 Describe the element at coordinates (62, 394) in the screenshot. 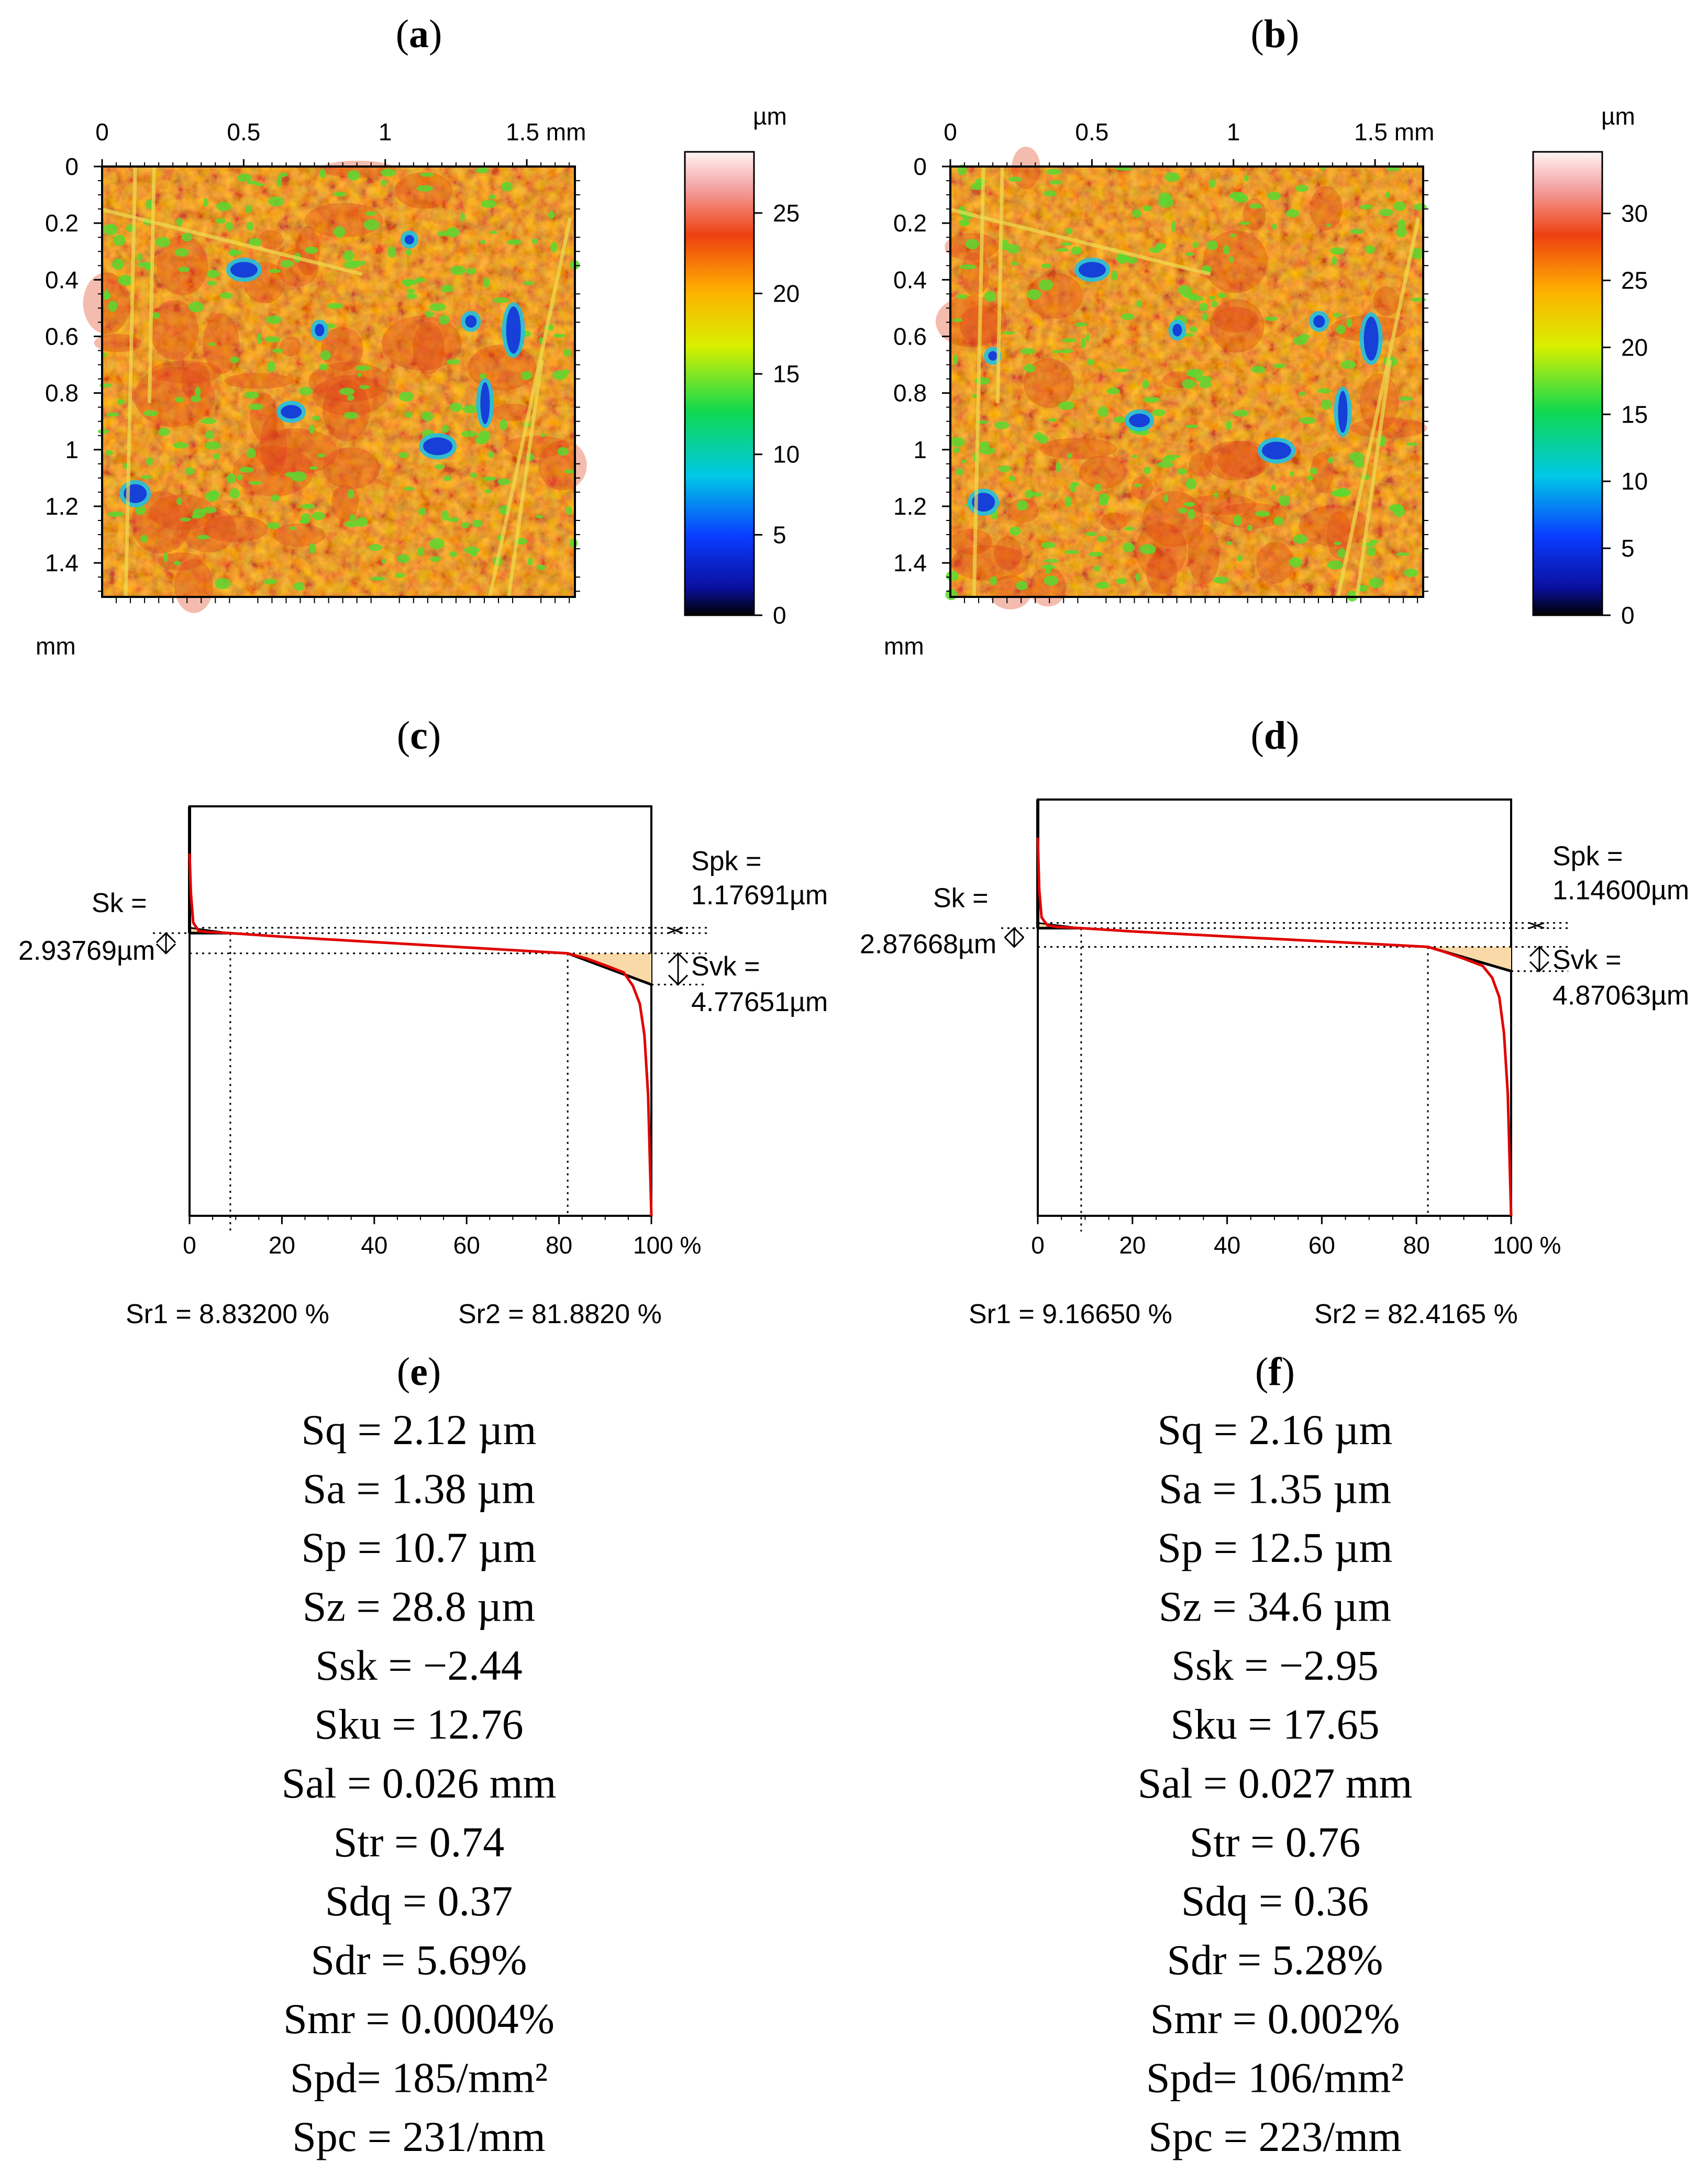

I see `y-tick-label: 0.8` at that location.